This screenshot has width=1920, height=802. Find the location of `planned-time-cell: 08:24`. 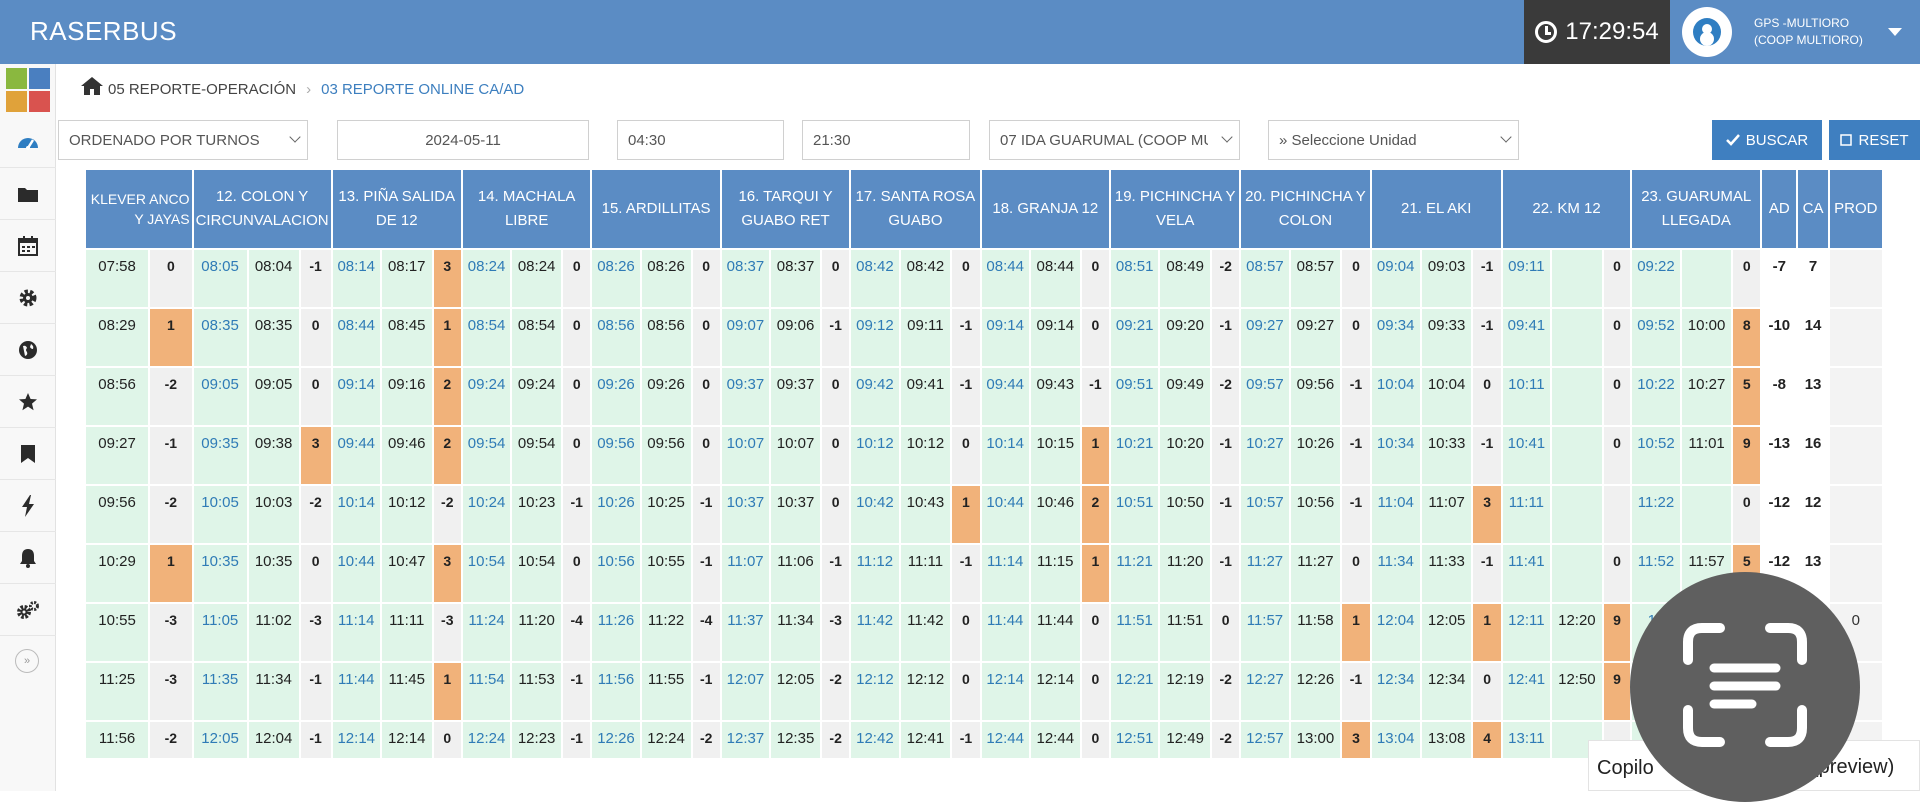

planned-time-cell: 08:24 is located at coordinates (486, 278).